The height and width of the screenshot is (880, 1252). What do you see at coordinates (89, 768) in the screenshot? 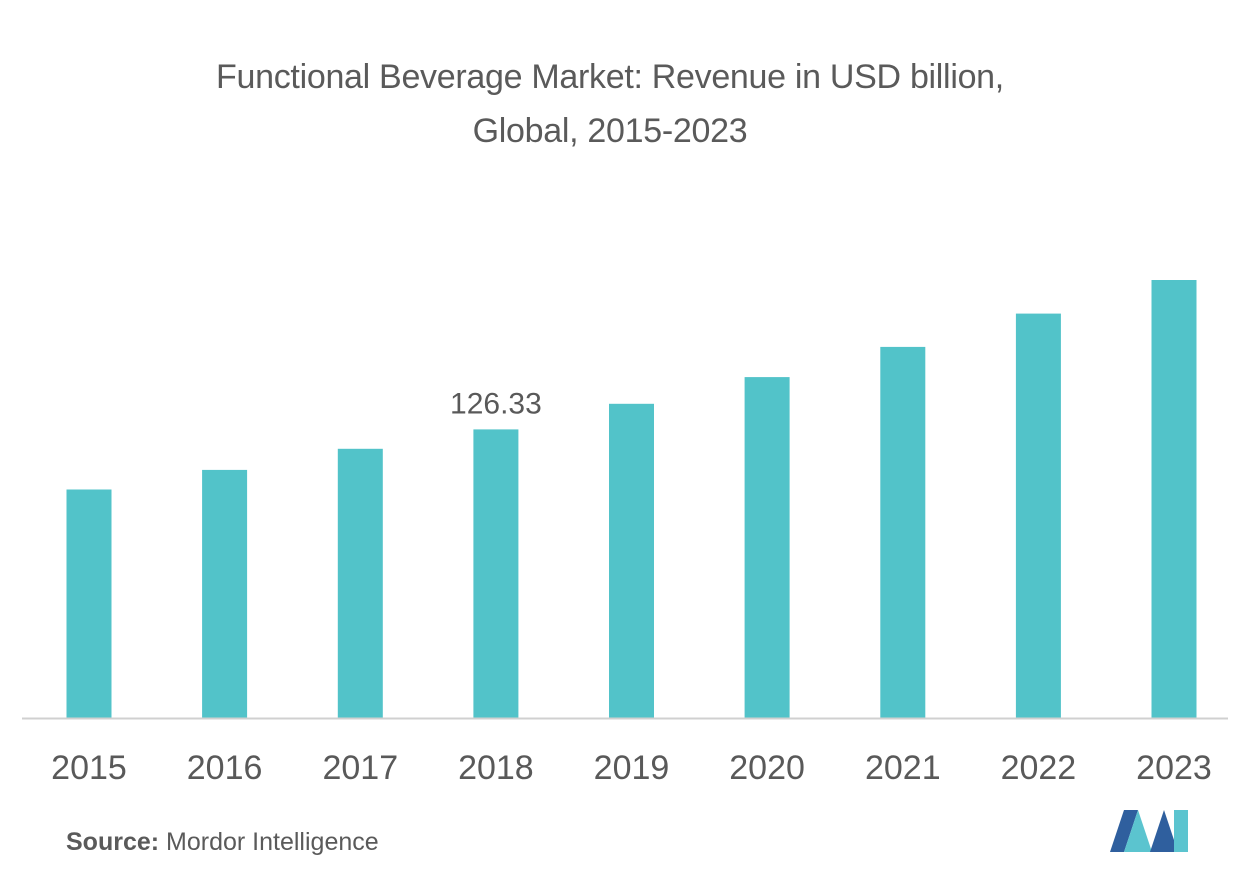
I see `x-tick-label-2015: 2015` at bounding box center [89, 768].